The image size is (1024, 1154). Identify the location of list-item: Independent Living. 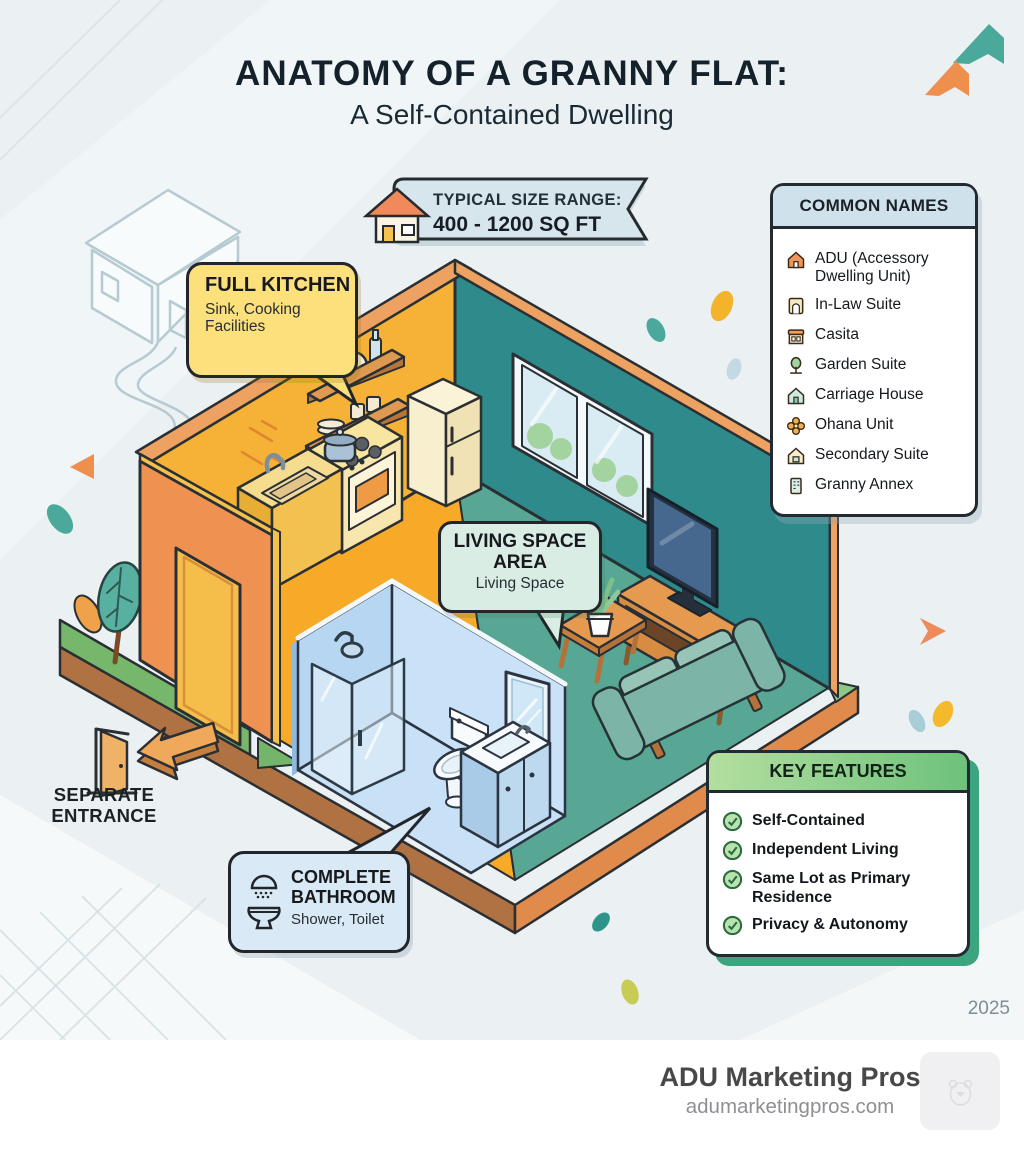
(839, 850).